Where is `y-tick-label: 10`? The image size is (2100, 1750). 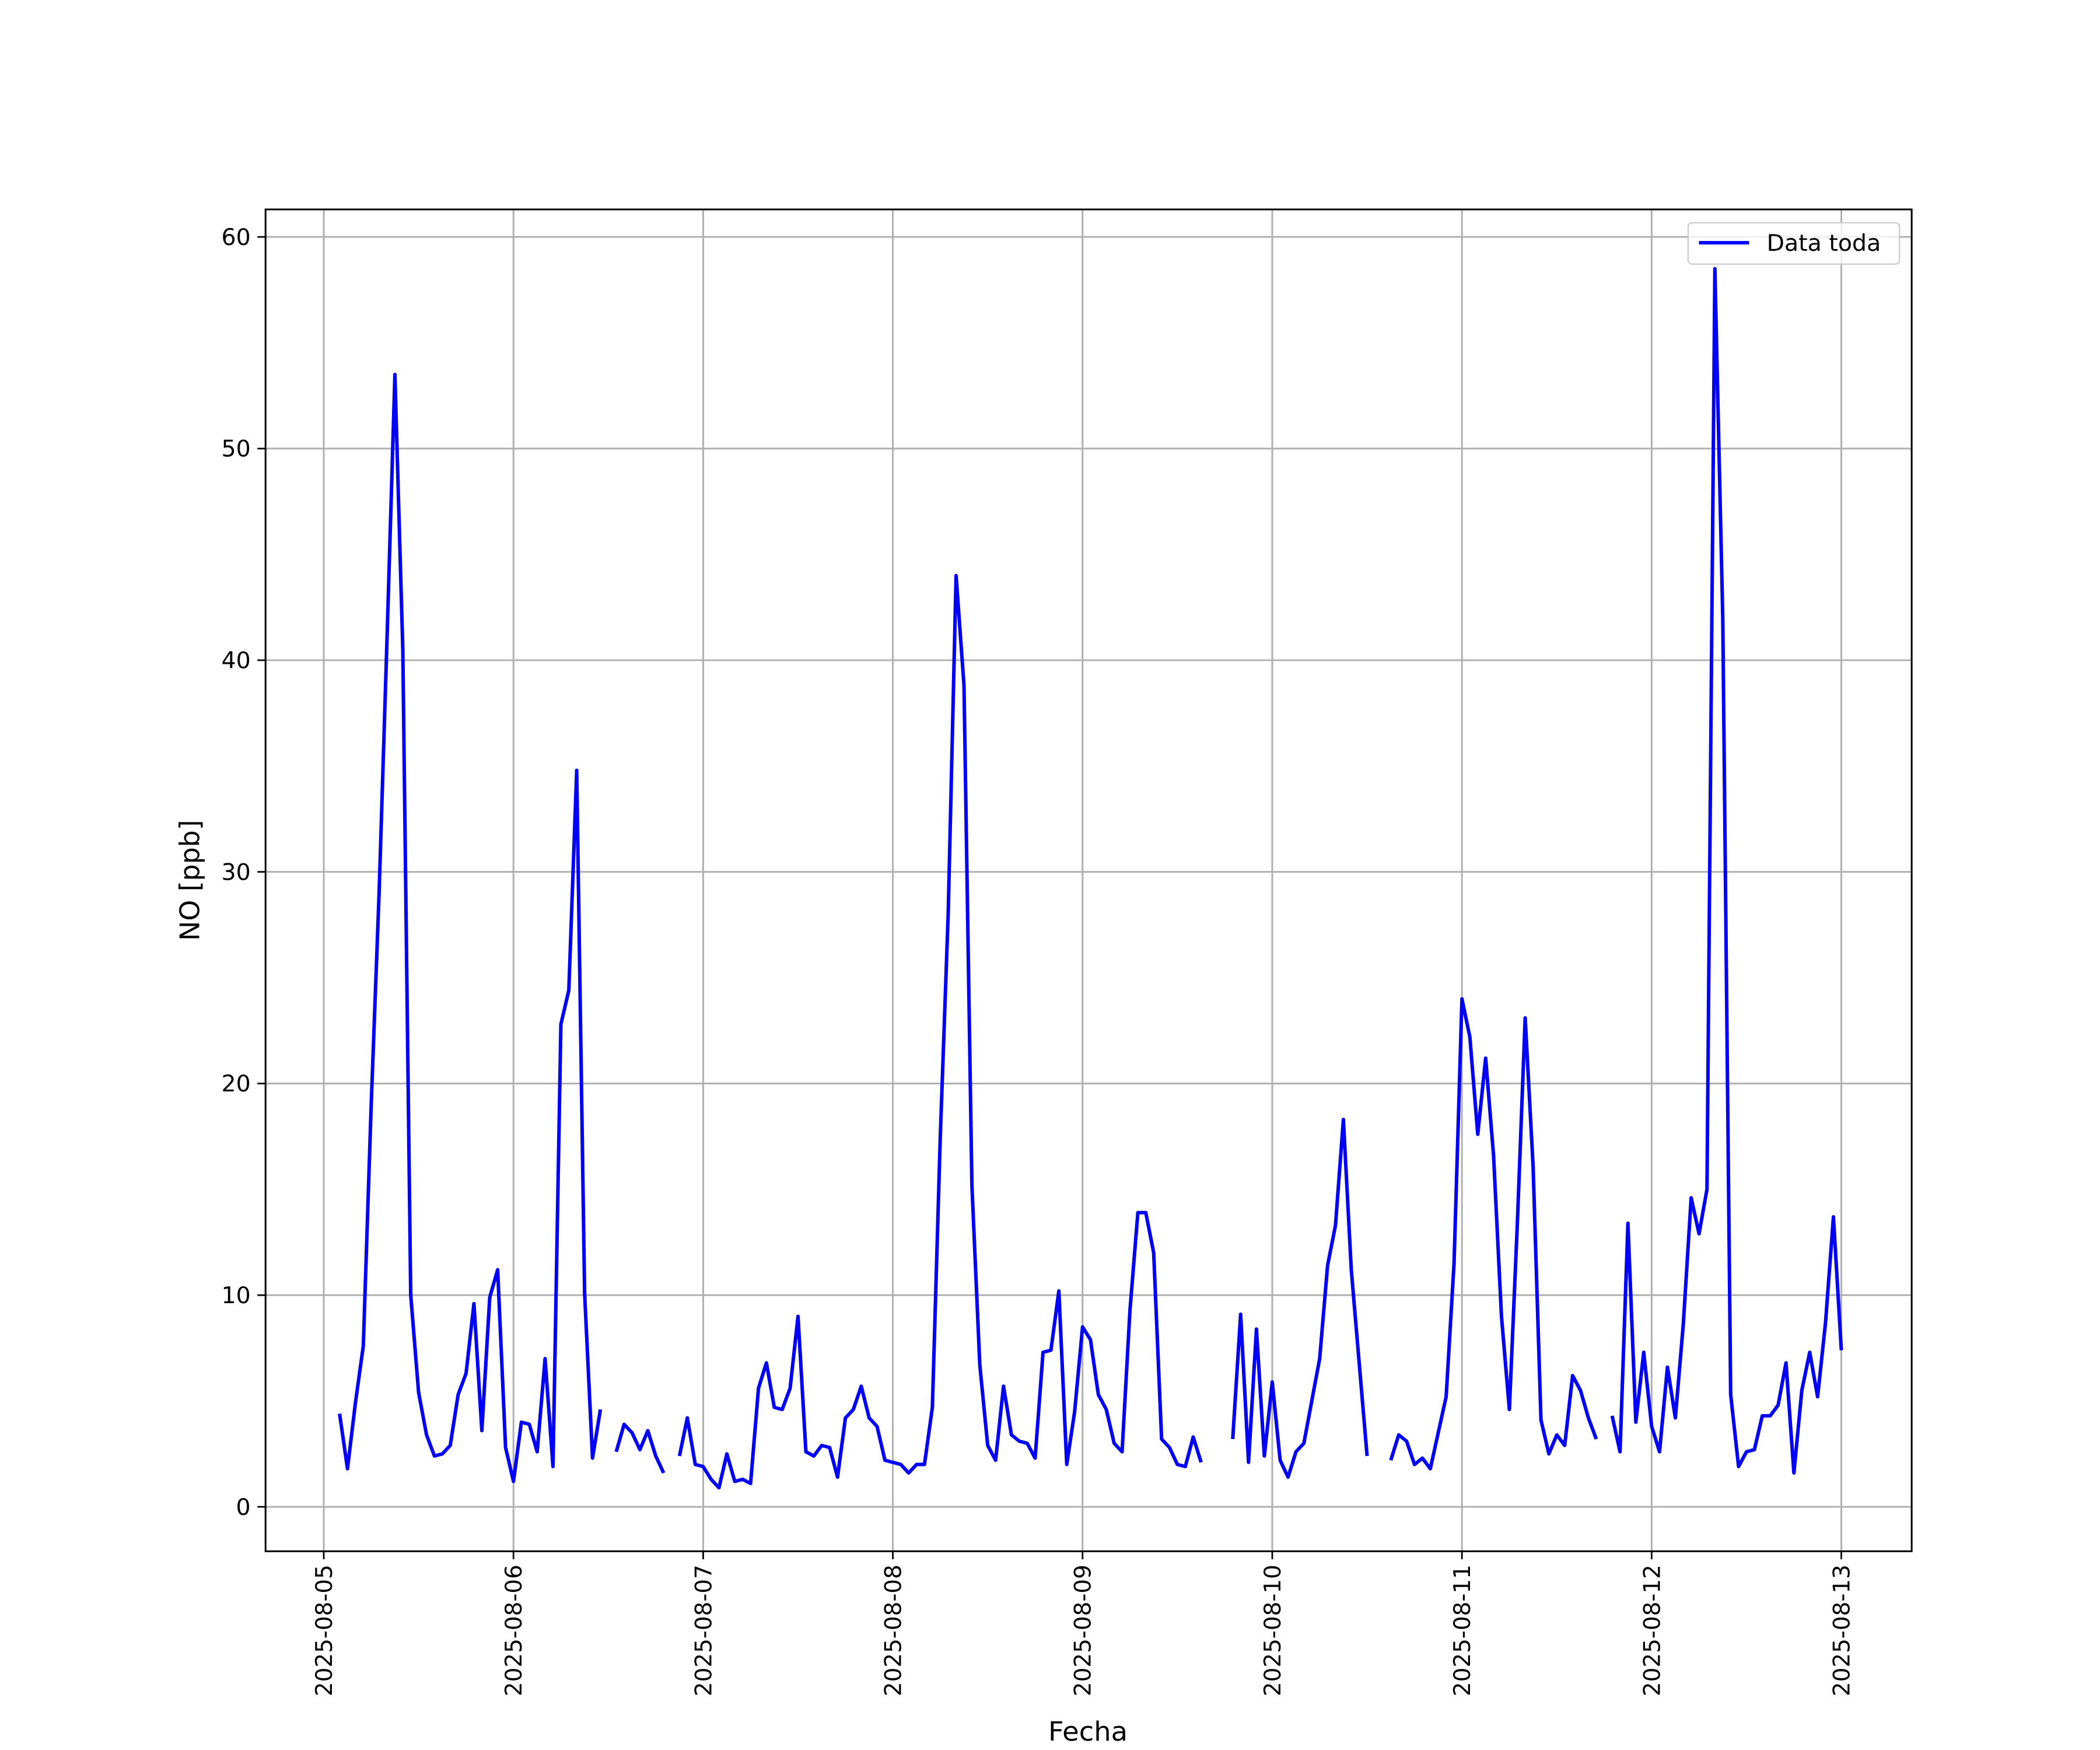 y-tick-label: 10 is located at coordinates (235, 1296).